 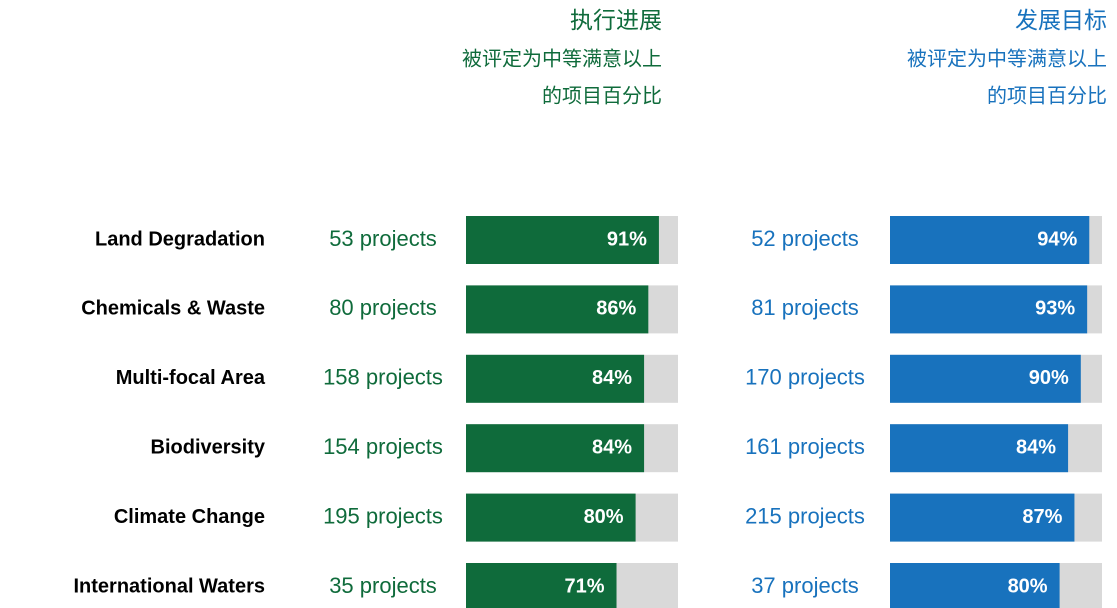 What do you see at coordinates (383, 515) in the screenshot?
I see `project-label: 195 projects` at bounding box center [383, 515].